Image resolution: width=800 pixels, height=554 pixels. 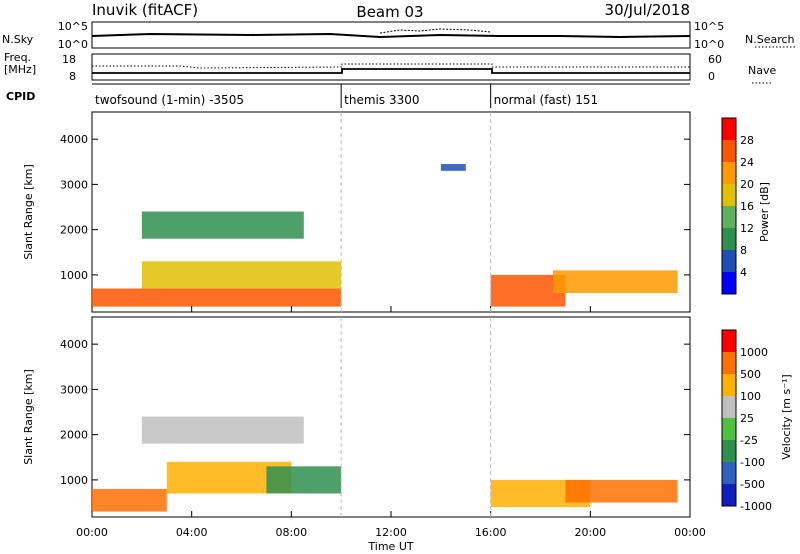 What do you see at coordinates (192, 532) in the screenshot?
I see `x-tick-label: 04:00` at bounding box center [192, 532].